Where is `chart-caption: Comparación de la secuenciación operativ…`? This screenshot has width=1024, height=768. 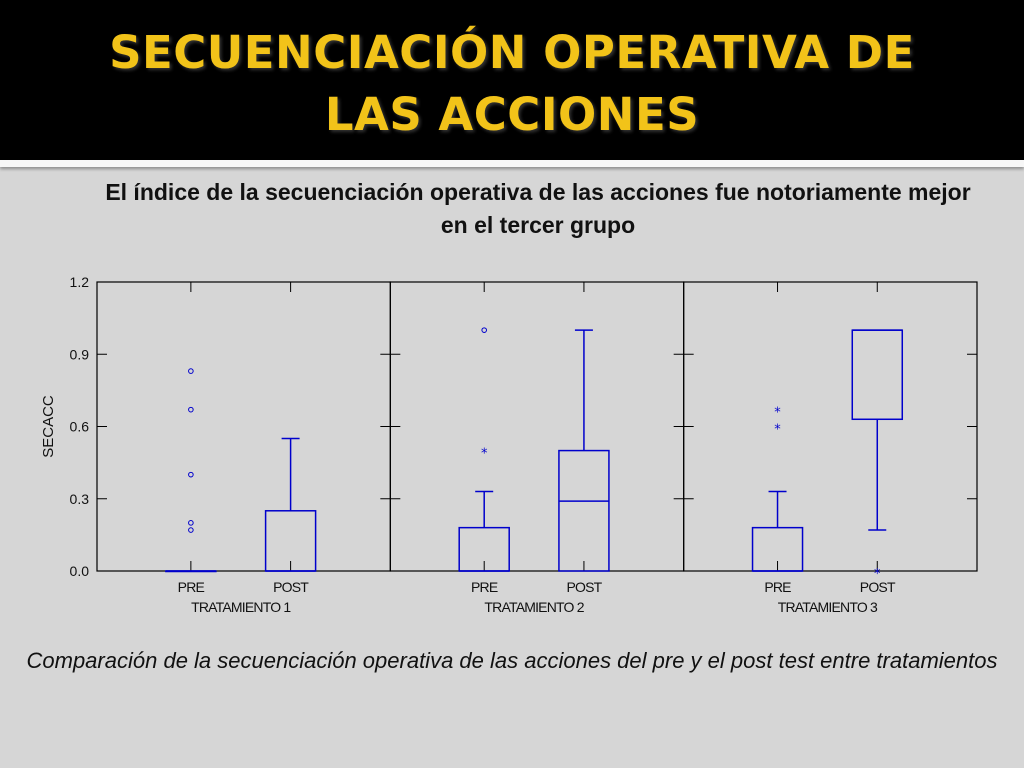
chart-caption: Comparación de la secuenciación operativ… is located at coordinates (512, 660).